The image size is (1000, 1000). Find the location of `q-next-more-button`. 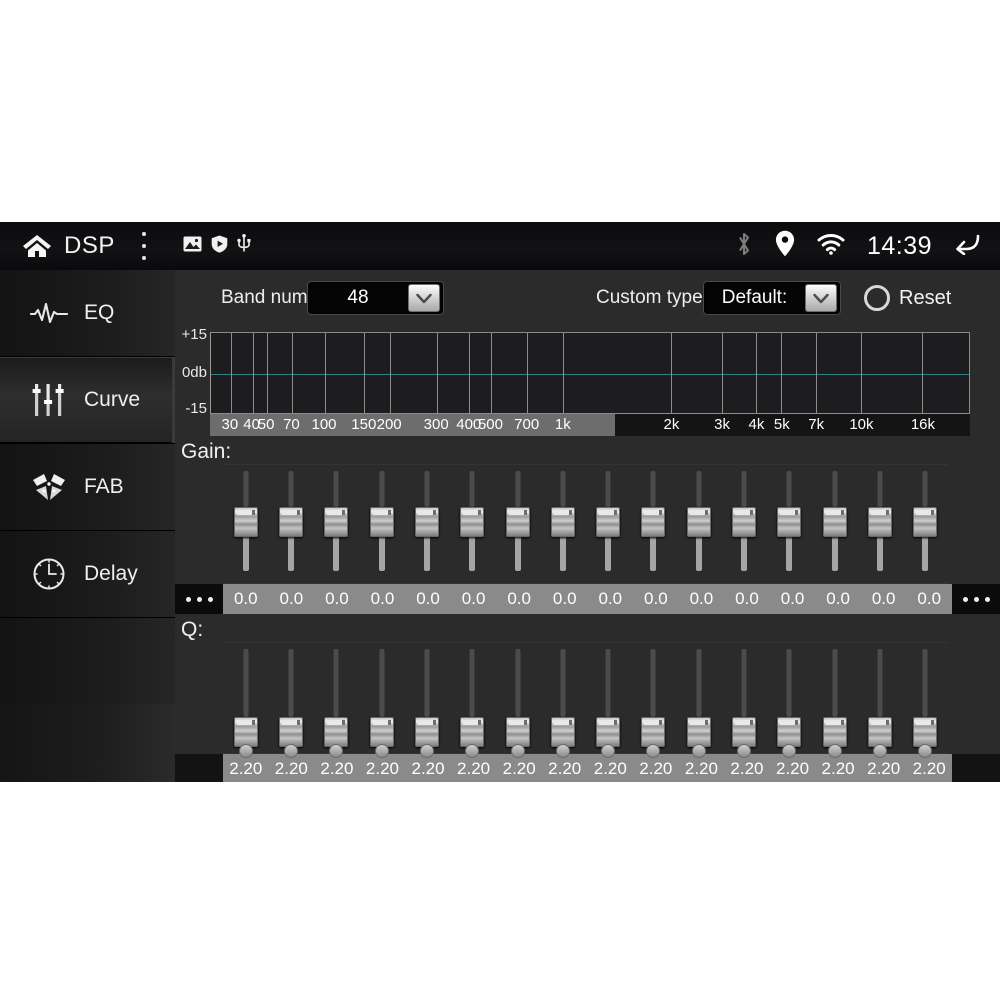

q-next-more-button is located at coordinates (976, 768).